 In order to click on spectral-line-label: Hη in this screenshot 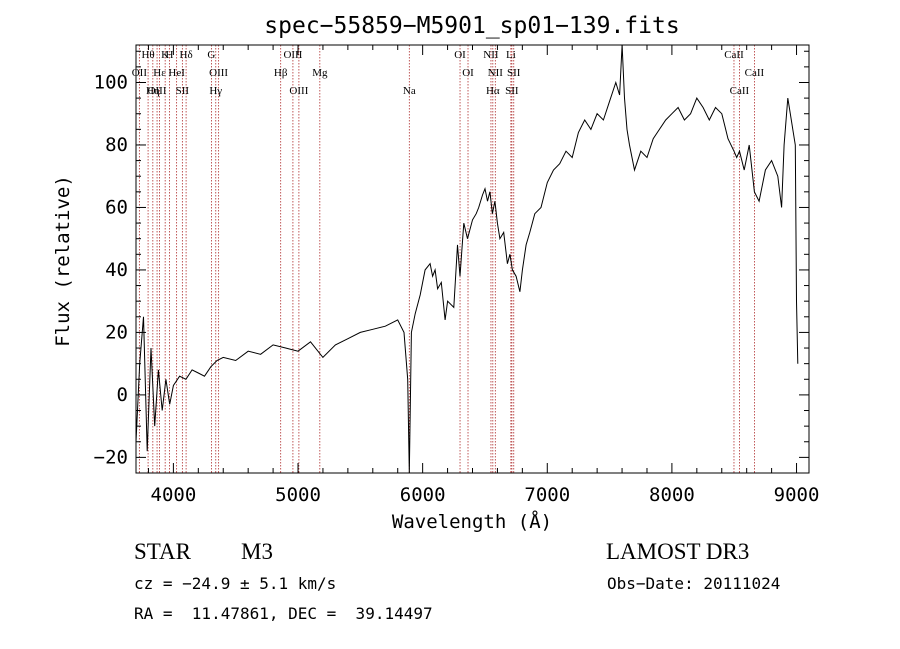, I will do `click(153, 91)`.